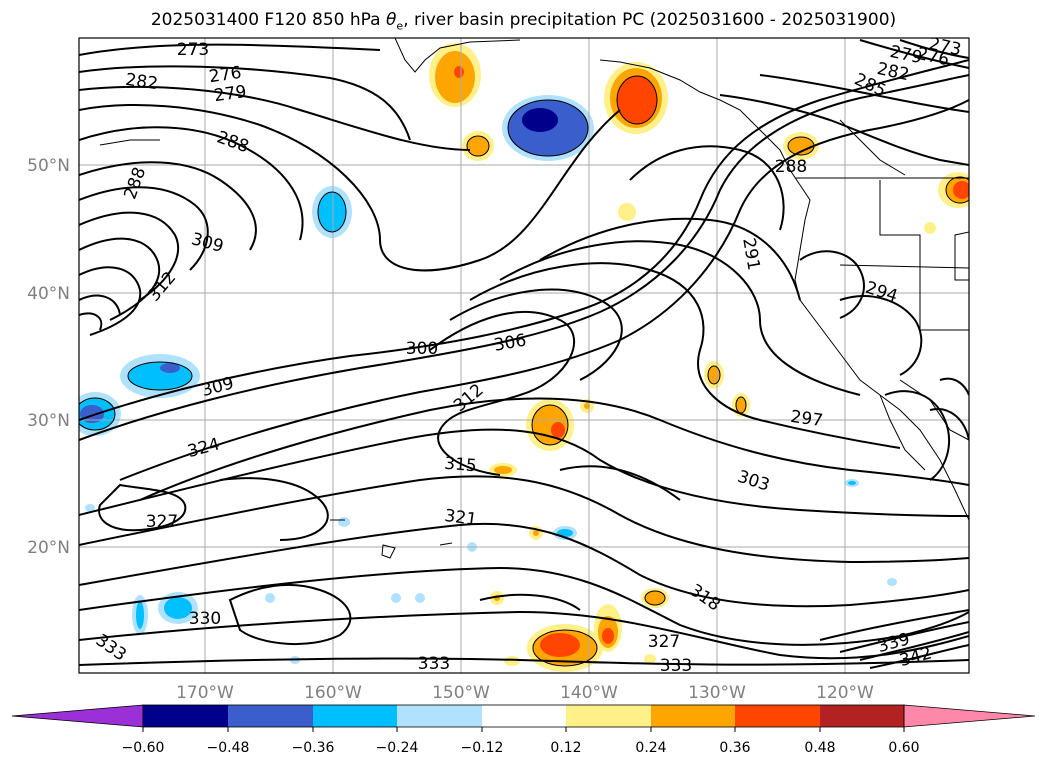 The width and height of the screenshot is (1047, 767). I want to click on colorbar-tick-label: −0.60, so click(143, 748).